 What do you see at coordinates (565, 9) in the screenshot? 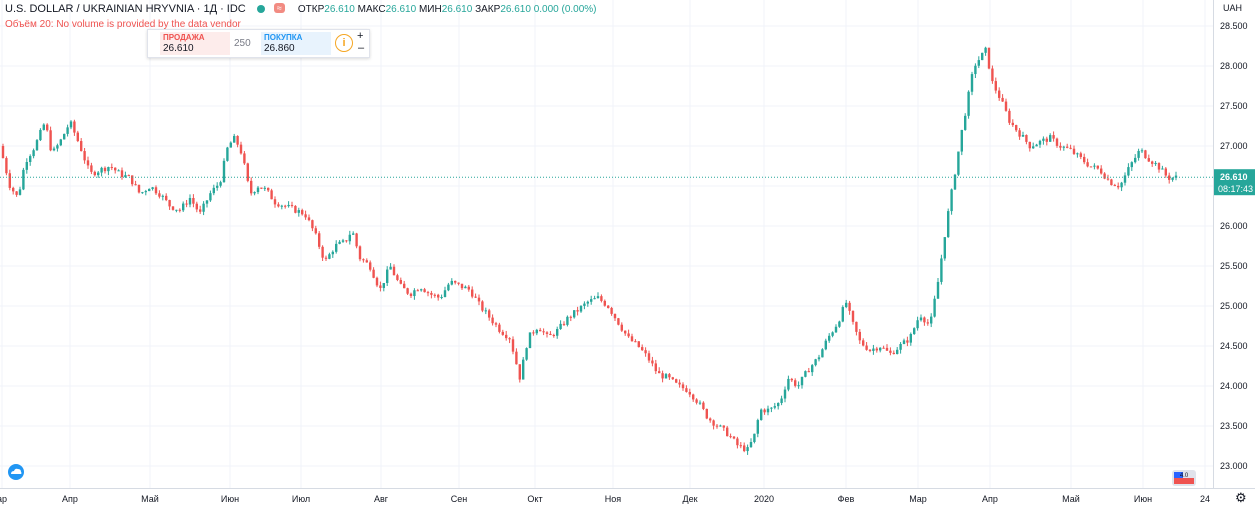
I see `change-value: 0.000 (0.00%)` at bounding box center [565, 9].